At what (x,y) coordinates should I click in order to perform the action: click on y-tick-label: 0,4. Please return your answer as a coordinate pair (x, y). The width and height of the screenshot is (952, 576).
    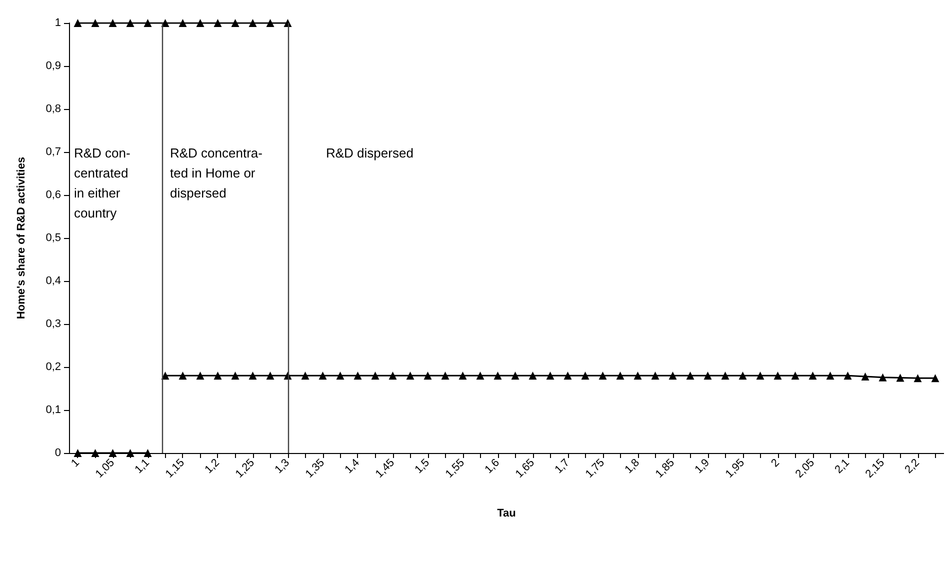
    Looking at the image, I should click on (53, 281).